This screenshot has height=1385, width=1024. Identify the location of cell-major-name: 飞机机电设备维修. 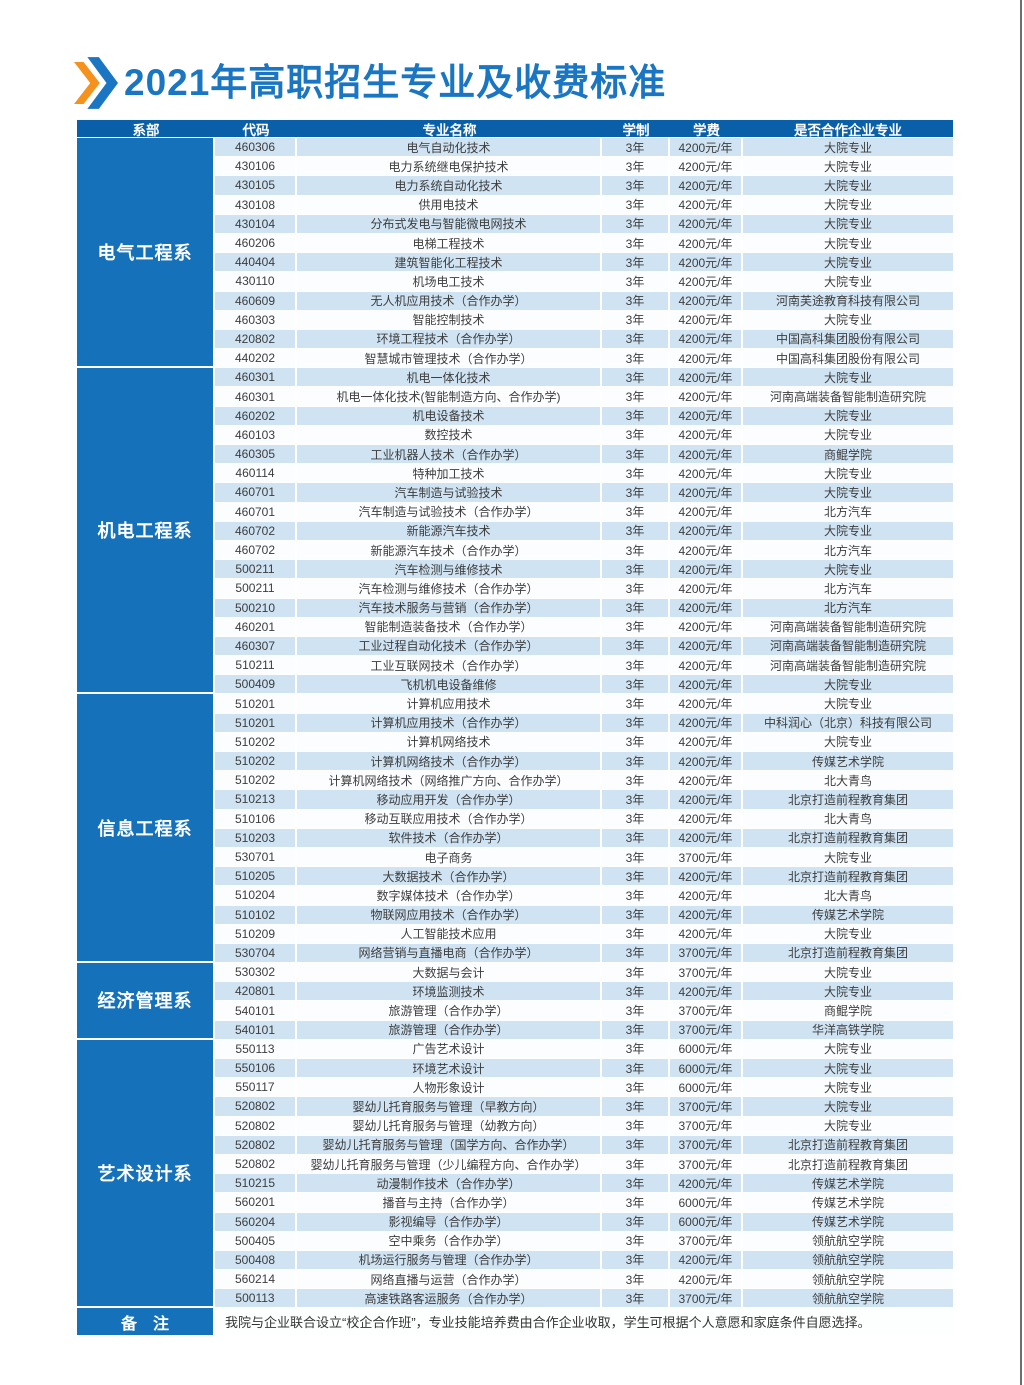
(449, 684).